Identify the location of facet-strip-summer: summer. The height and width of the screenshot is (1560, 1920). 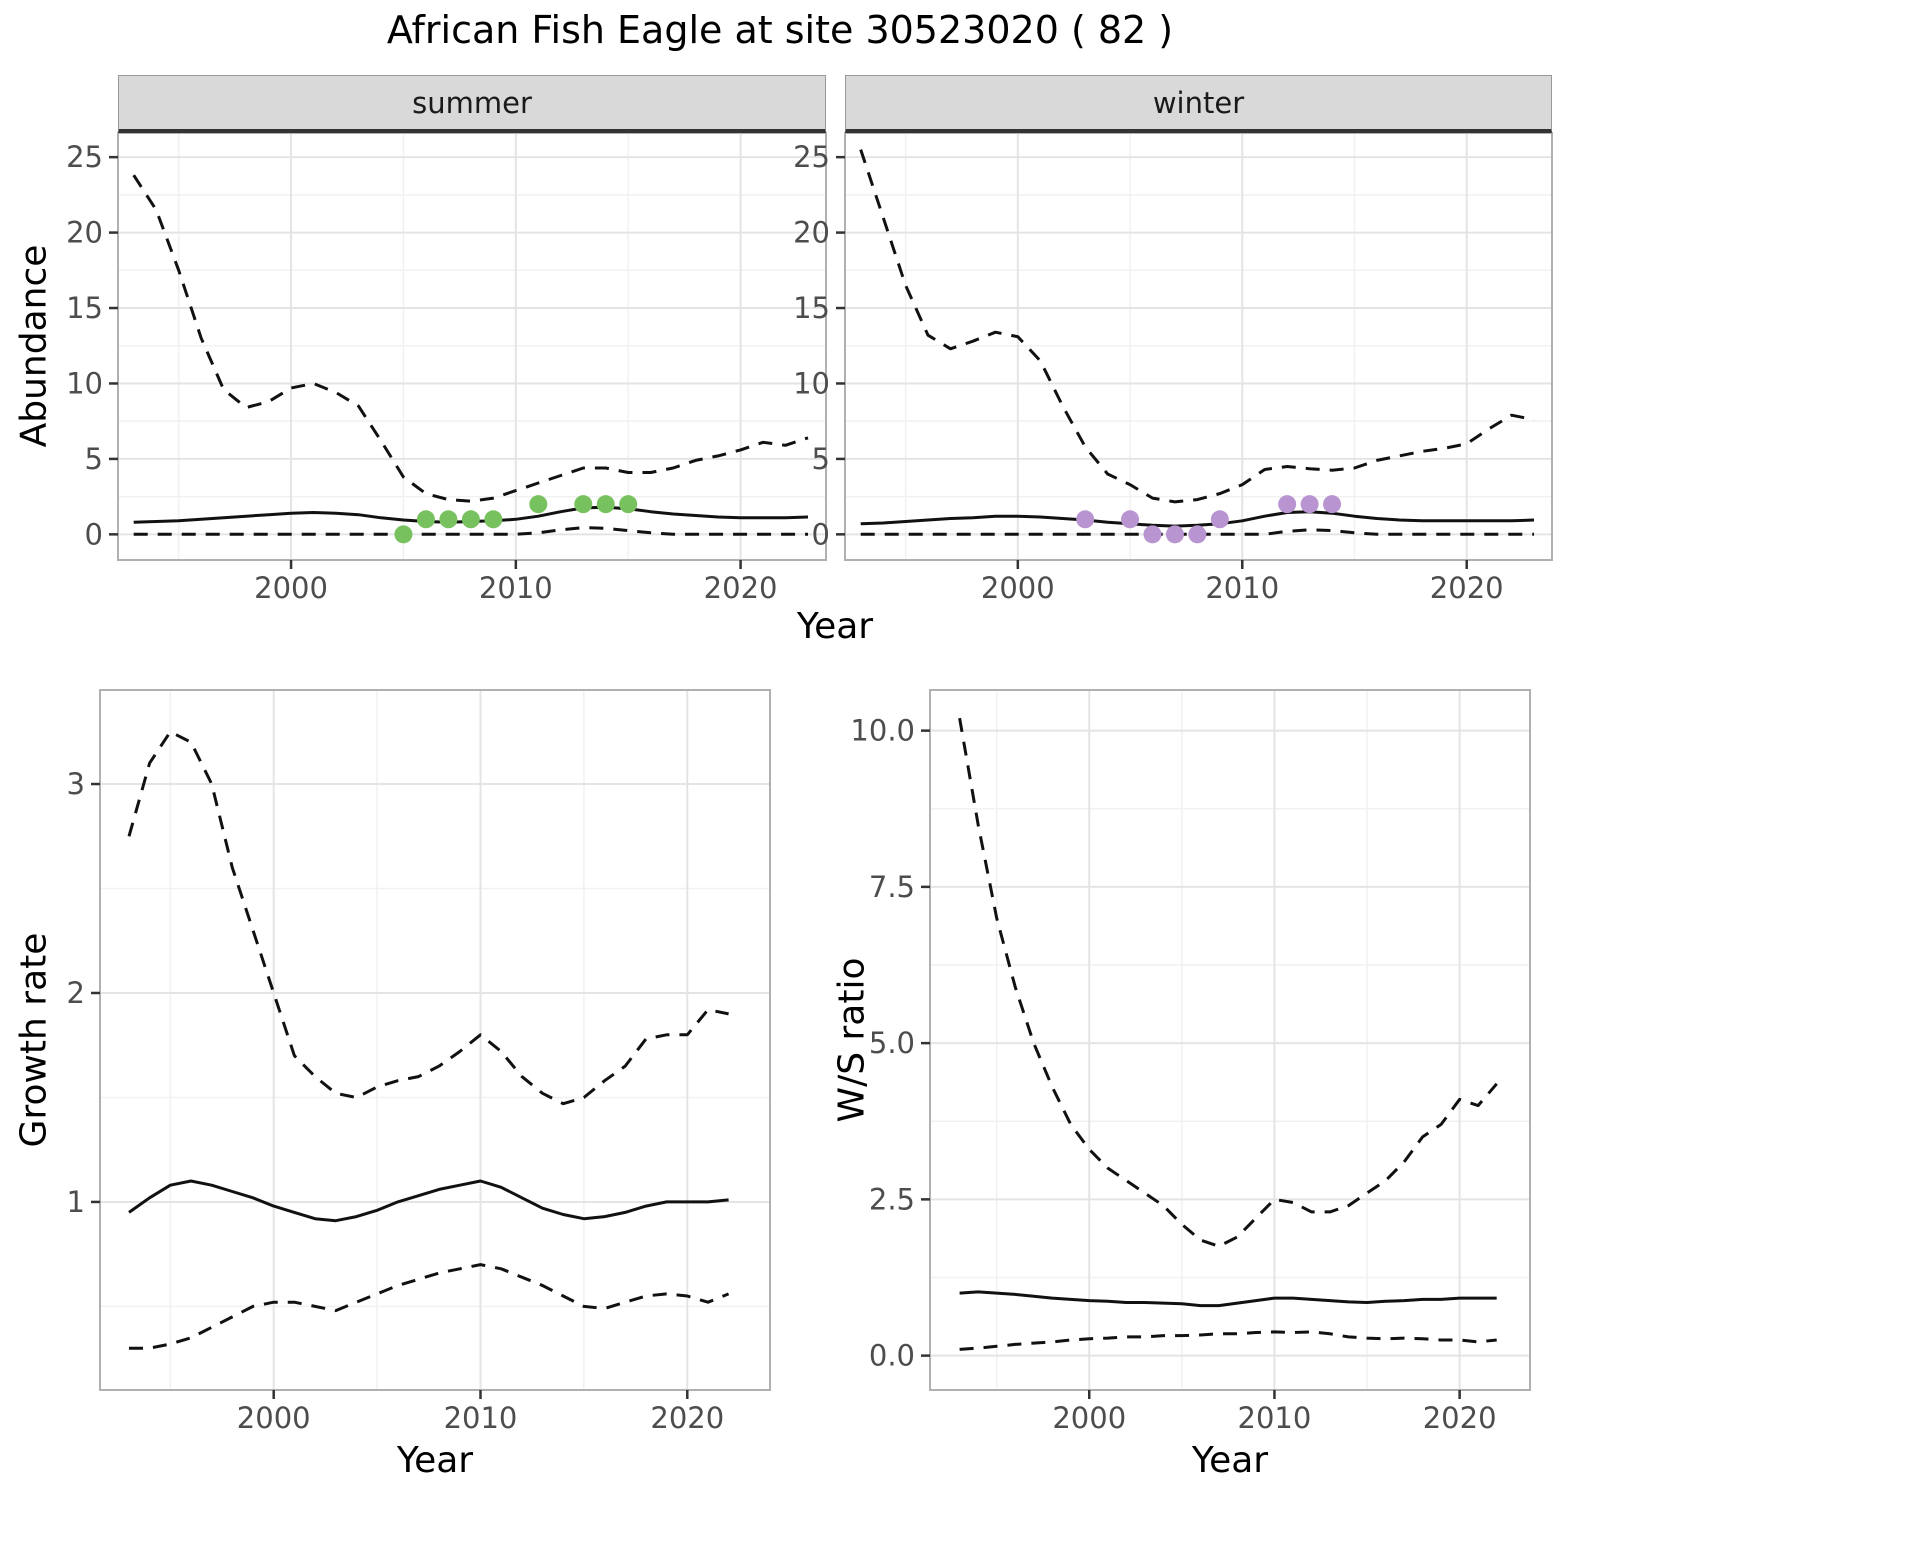
(472, 104).